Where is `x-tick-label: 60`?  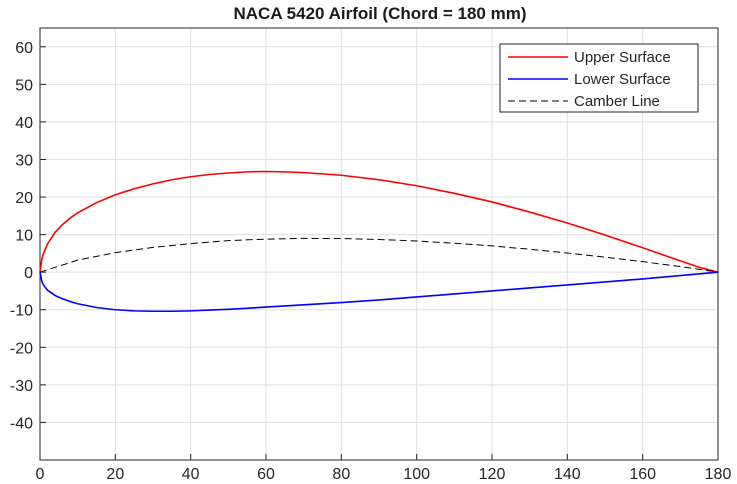 x-tick-label: 60 is located at coordinates (266, 474).